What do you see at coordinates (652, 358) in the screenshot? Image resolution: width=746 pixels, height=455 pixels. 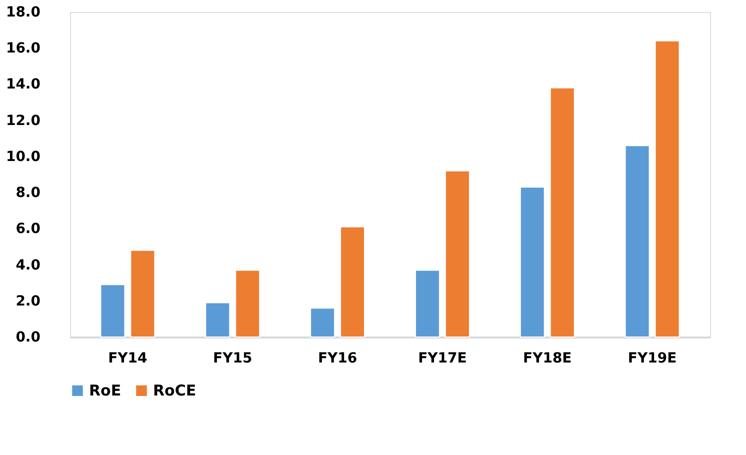 I see `x-tick-label: FY19E` at bounding box center [652, 358].